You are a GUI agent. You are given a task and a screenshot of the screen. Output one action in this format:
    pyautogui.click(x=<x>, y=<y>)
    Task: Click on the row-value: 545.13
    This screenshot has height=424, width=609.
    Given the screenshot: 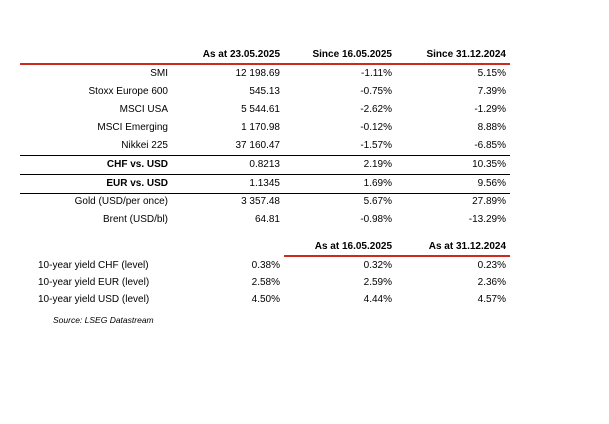 What is the action you would take?
    pyautogui.click(x=264, y=91)
    